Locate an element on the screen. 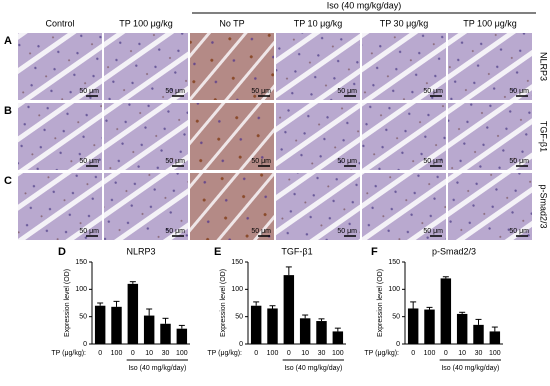 The width and height of the screenshot is (550, 386). column-label: TP 30 μg/kg is located at coordinates (404, 23).